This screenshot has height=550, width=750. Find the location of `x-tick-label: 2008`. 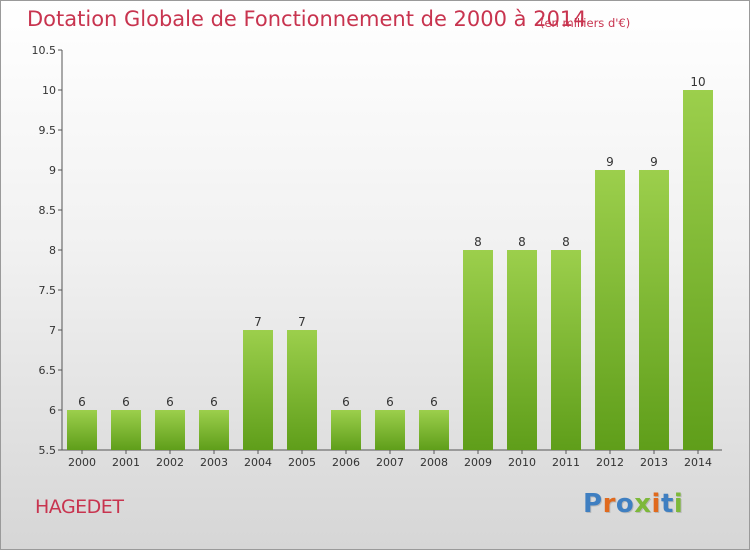

x-tick-label: 2008 is located at coordinates (434, 462).